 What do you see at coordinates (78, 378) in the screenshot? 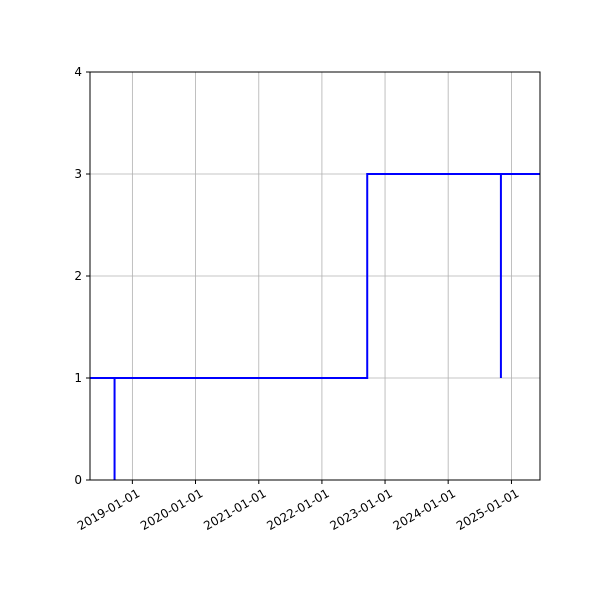
I see `y-tick-label: 1` at bounding box center [78, 378].